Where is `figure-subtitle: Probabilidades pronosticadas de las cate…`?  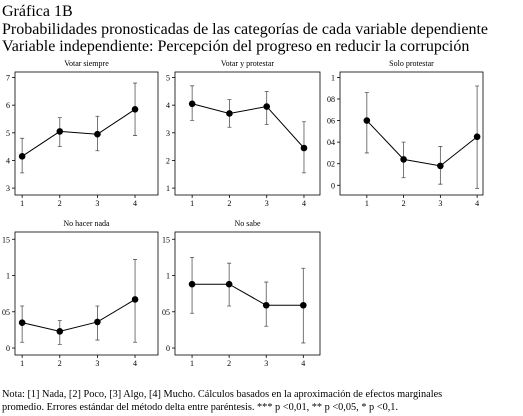 figure-subtitle: Probabilidades pronosticadas de las cate… is located at coordinates (245, 29).